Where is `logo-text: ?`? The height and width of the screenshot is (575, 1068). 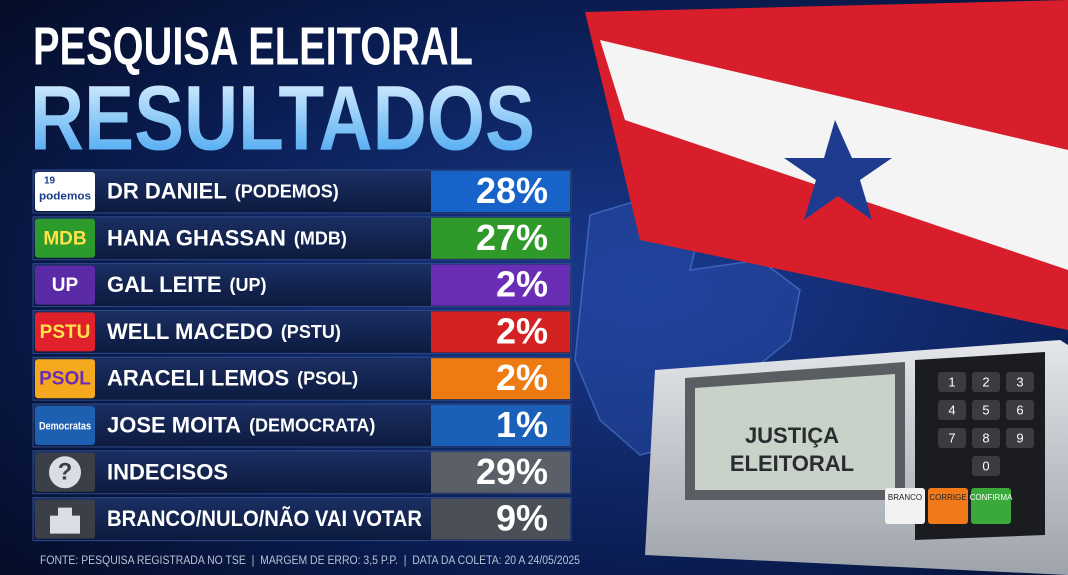
logo-text: ? is located at coordinates (65, 472).